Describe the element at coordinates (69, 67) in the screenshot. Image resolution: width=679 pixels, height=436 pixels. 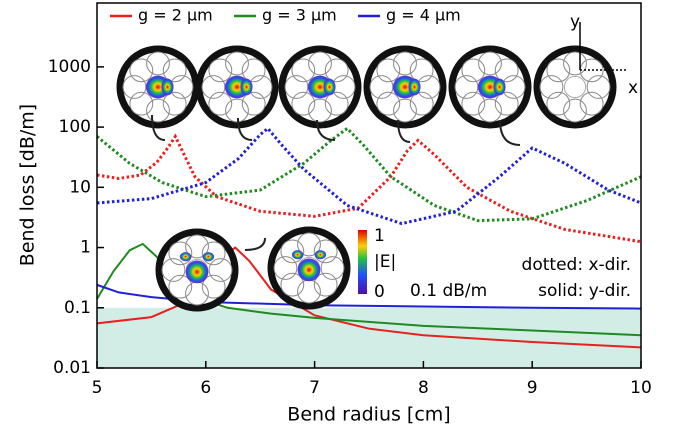
I see `y-tick-label: 1000` at that location.